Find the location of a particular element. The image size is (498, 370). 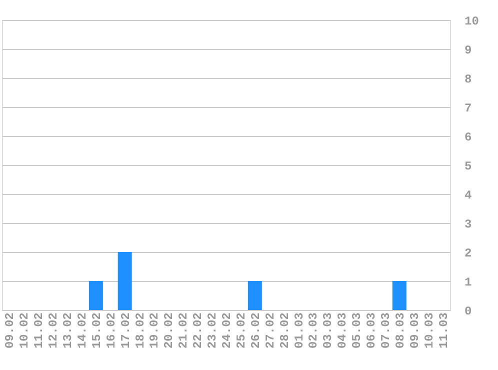

x-tick-label: 05.03 is located at coordinates (357, 330).